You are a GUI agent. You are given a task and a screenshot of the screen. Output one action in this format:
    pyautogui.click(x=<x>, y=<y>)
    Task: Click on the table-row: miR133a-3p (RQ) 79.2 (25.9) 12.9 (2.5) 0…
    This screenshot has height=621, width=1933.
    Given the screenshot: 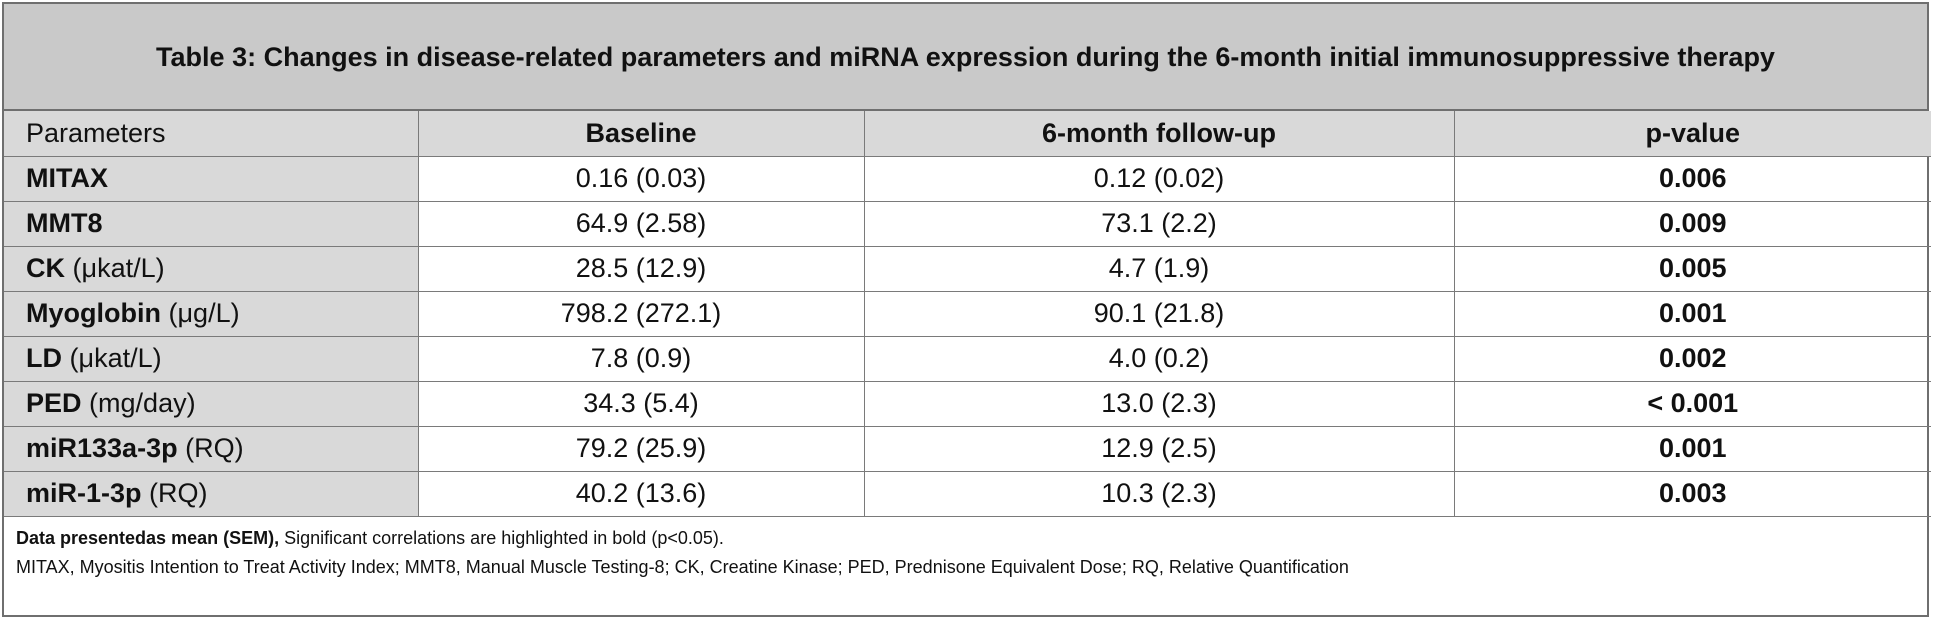 What is the action you would take?
    pyautogui.click(x=967, y=448)
    